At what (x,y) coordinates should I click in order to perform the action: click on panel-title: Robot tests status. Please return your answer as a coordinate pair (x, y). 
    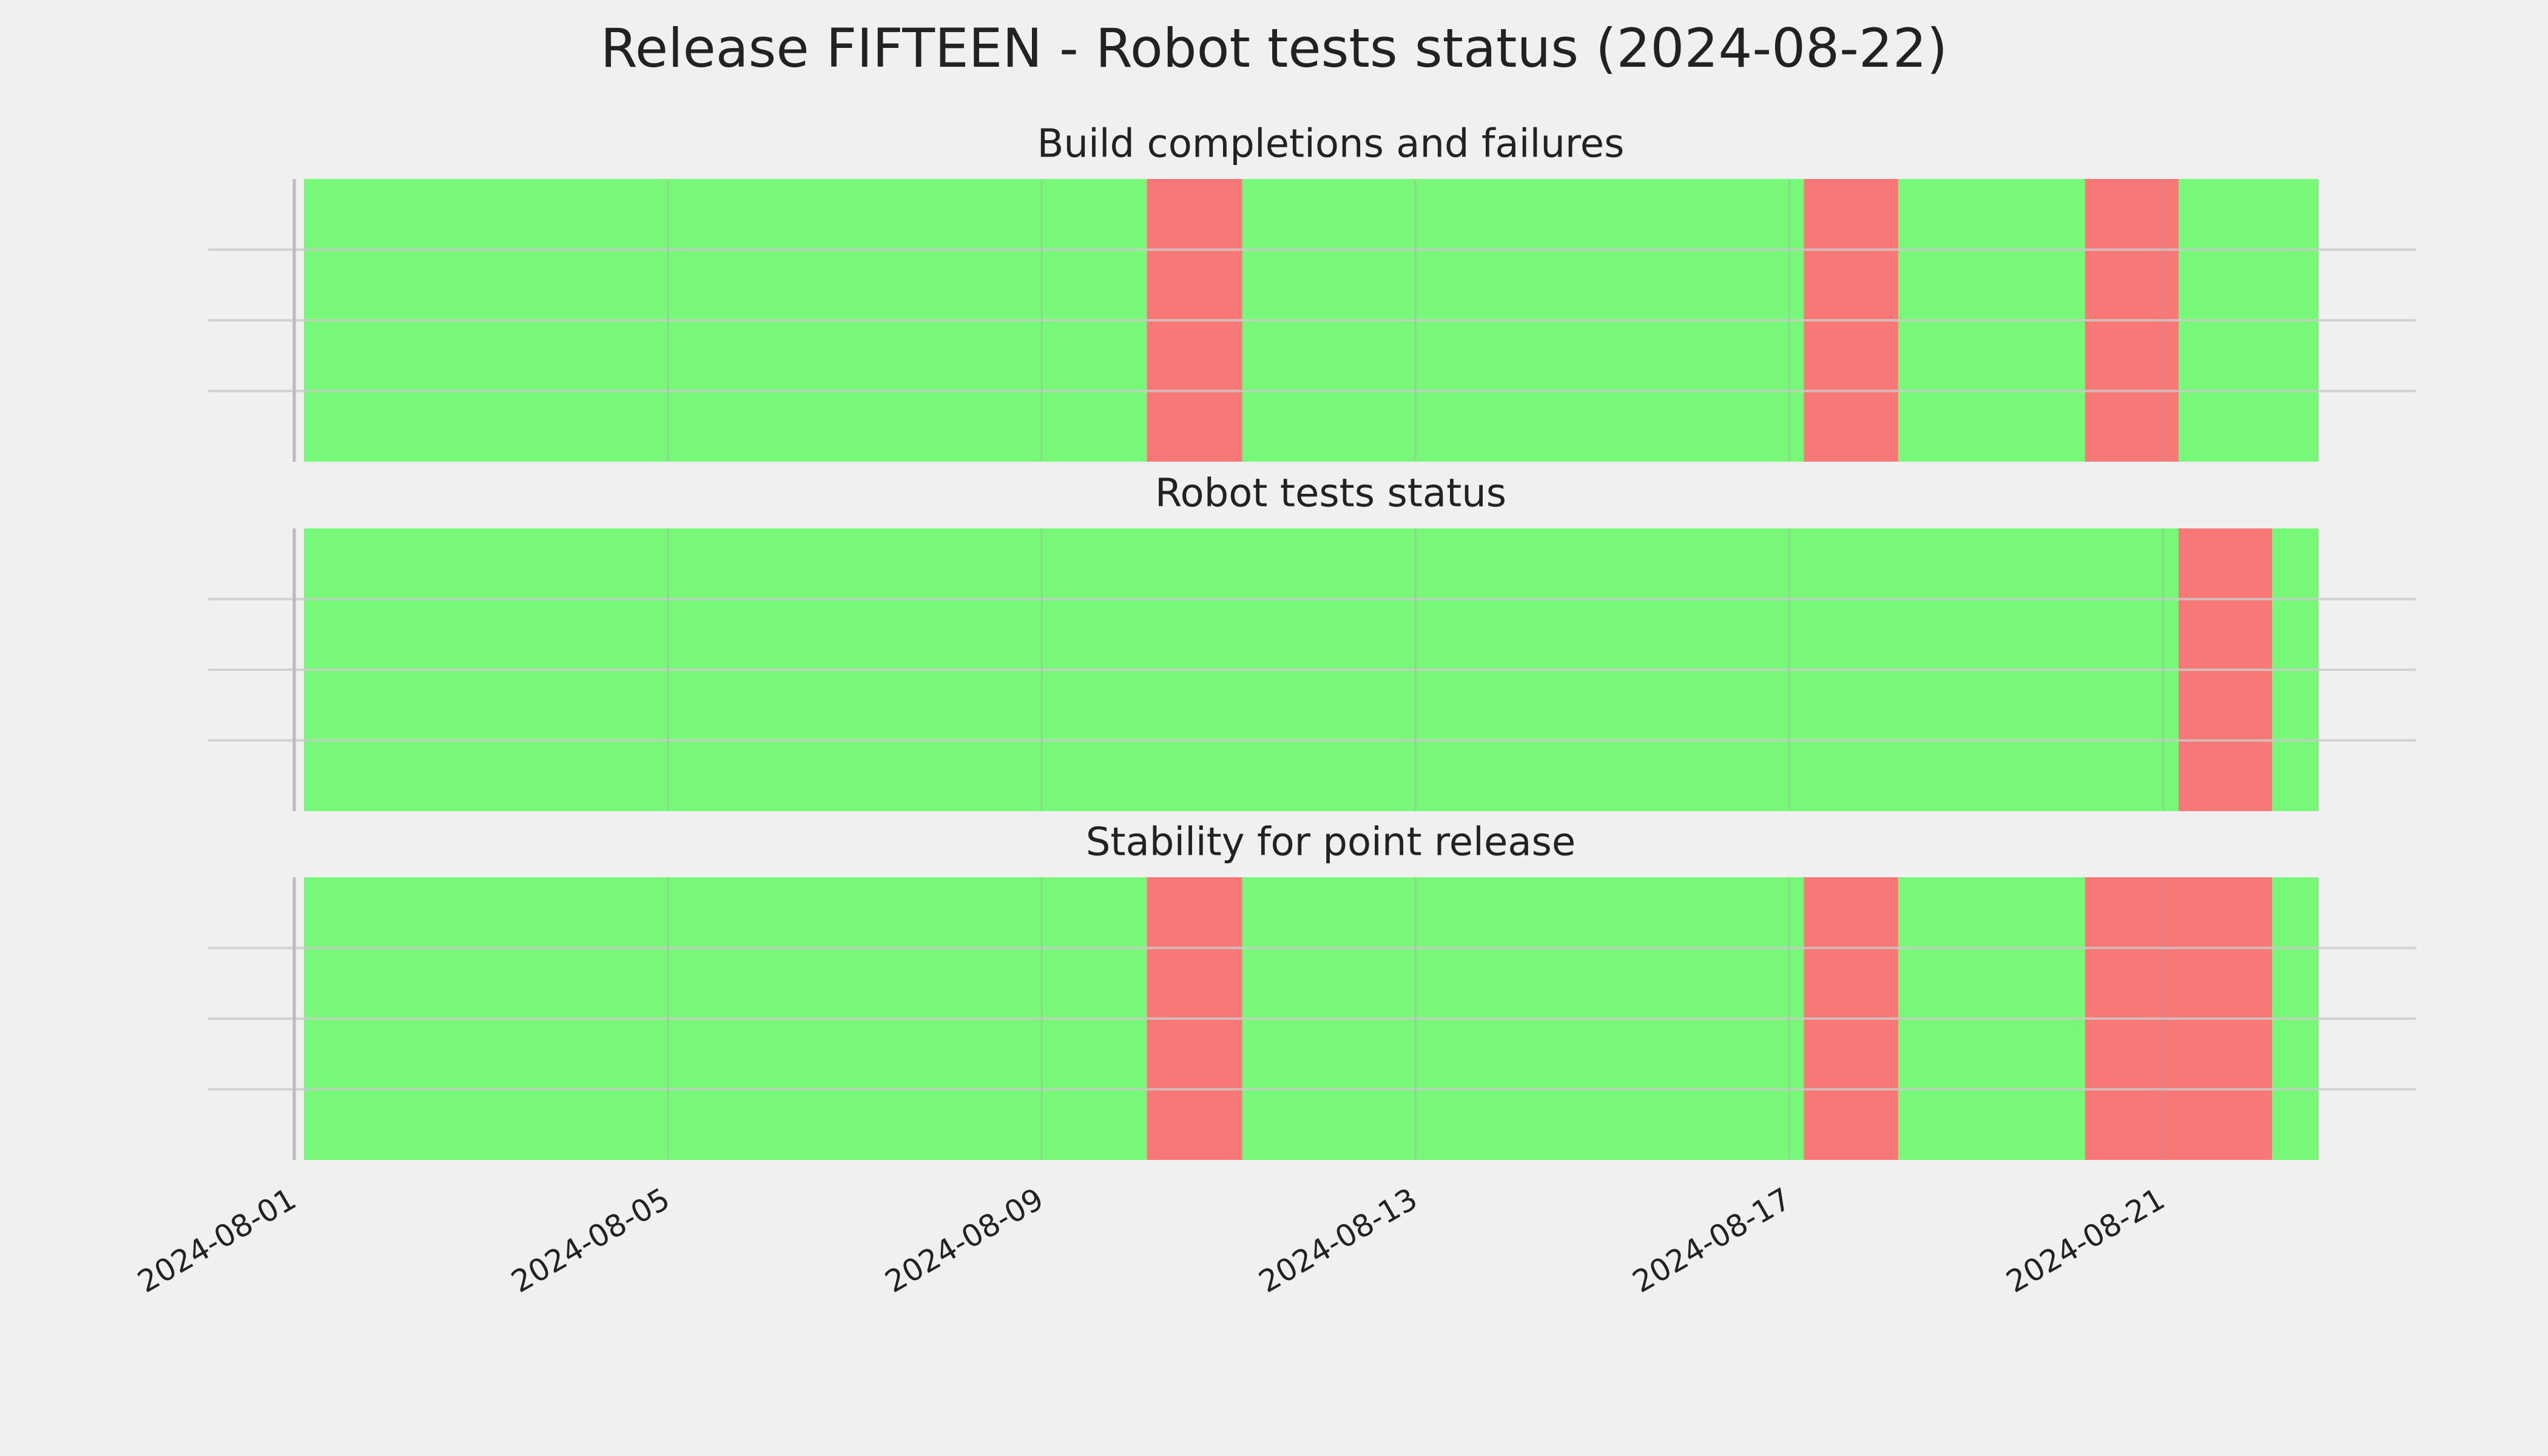
    Looking at the image, I should click on (1330, 493).